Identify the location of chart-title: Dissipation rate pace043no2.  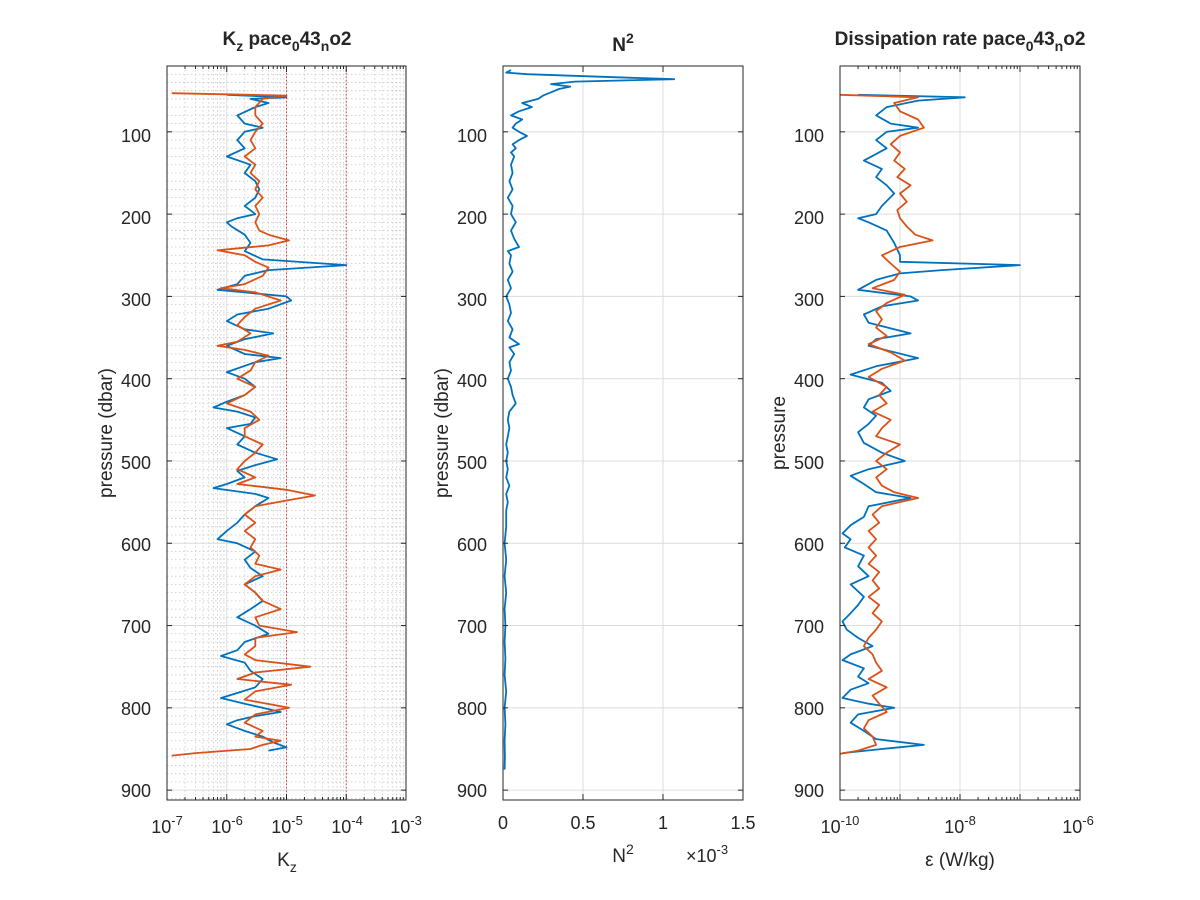
(960, 41).